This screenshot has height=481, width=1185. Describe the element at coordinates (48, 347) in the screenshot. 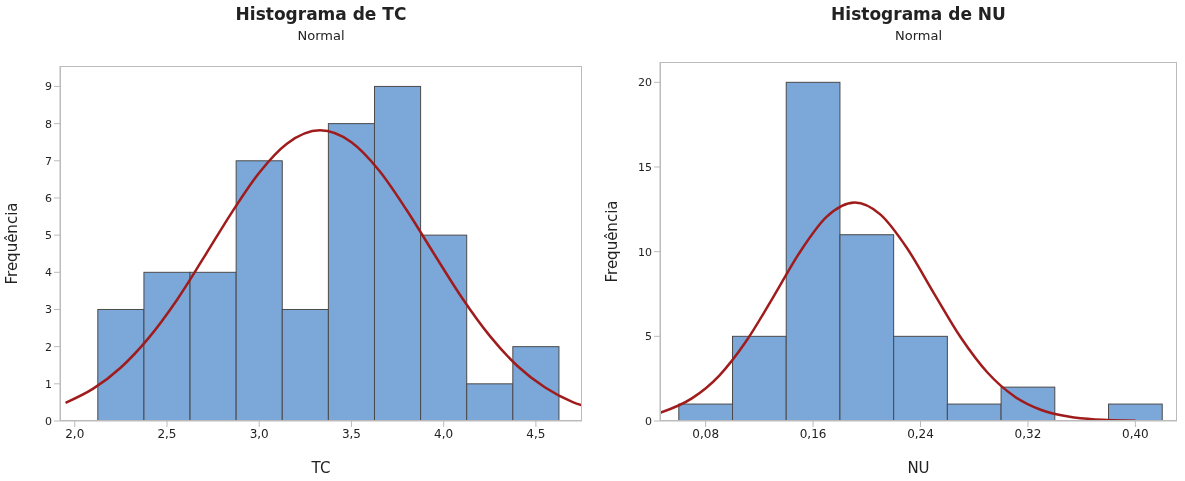

I see `y-tick-label: 2` at that location.